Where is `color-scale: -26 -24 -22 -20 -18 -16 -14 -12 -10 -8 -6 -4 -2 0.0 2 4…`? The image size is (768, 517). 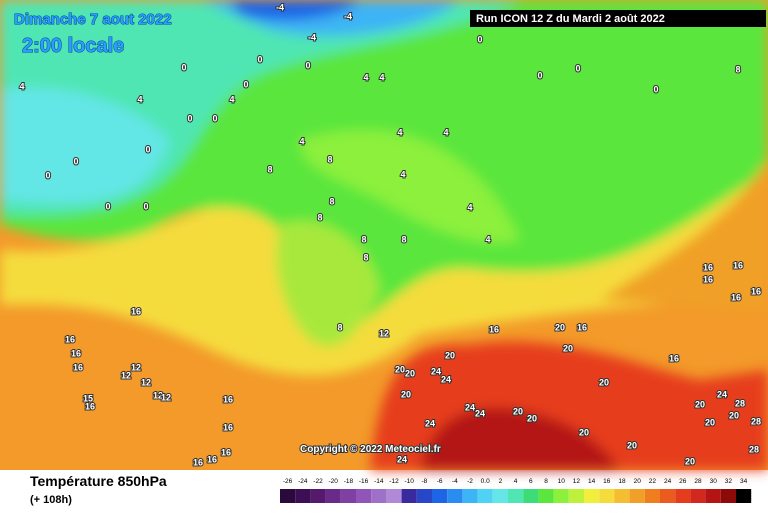 color-scale: -26 -24 -22 -20 -18 -16 -14 -12 -10 -8 -6 -4 -2 0.0 2 4… is located at coordinates (516, 490).